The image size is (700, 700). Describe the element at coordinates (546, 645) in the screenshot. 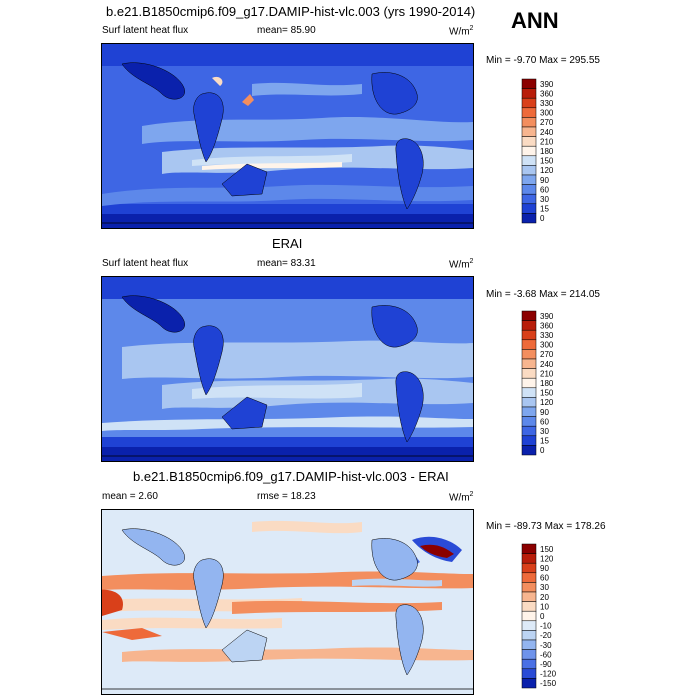

I see `colorbar-tick-label: -30` at that location.